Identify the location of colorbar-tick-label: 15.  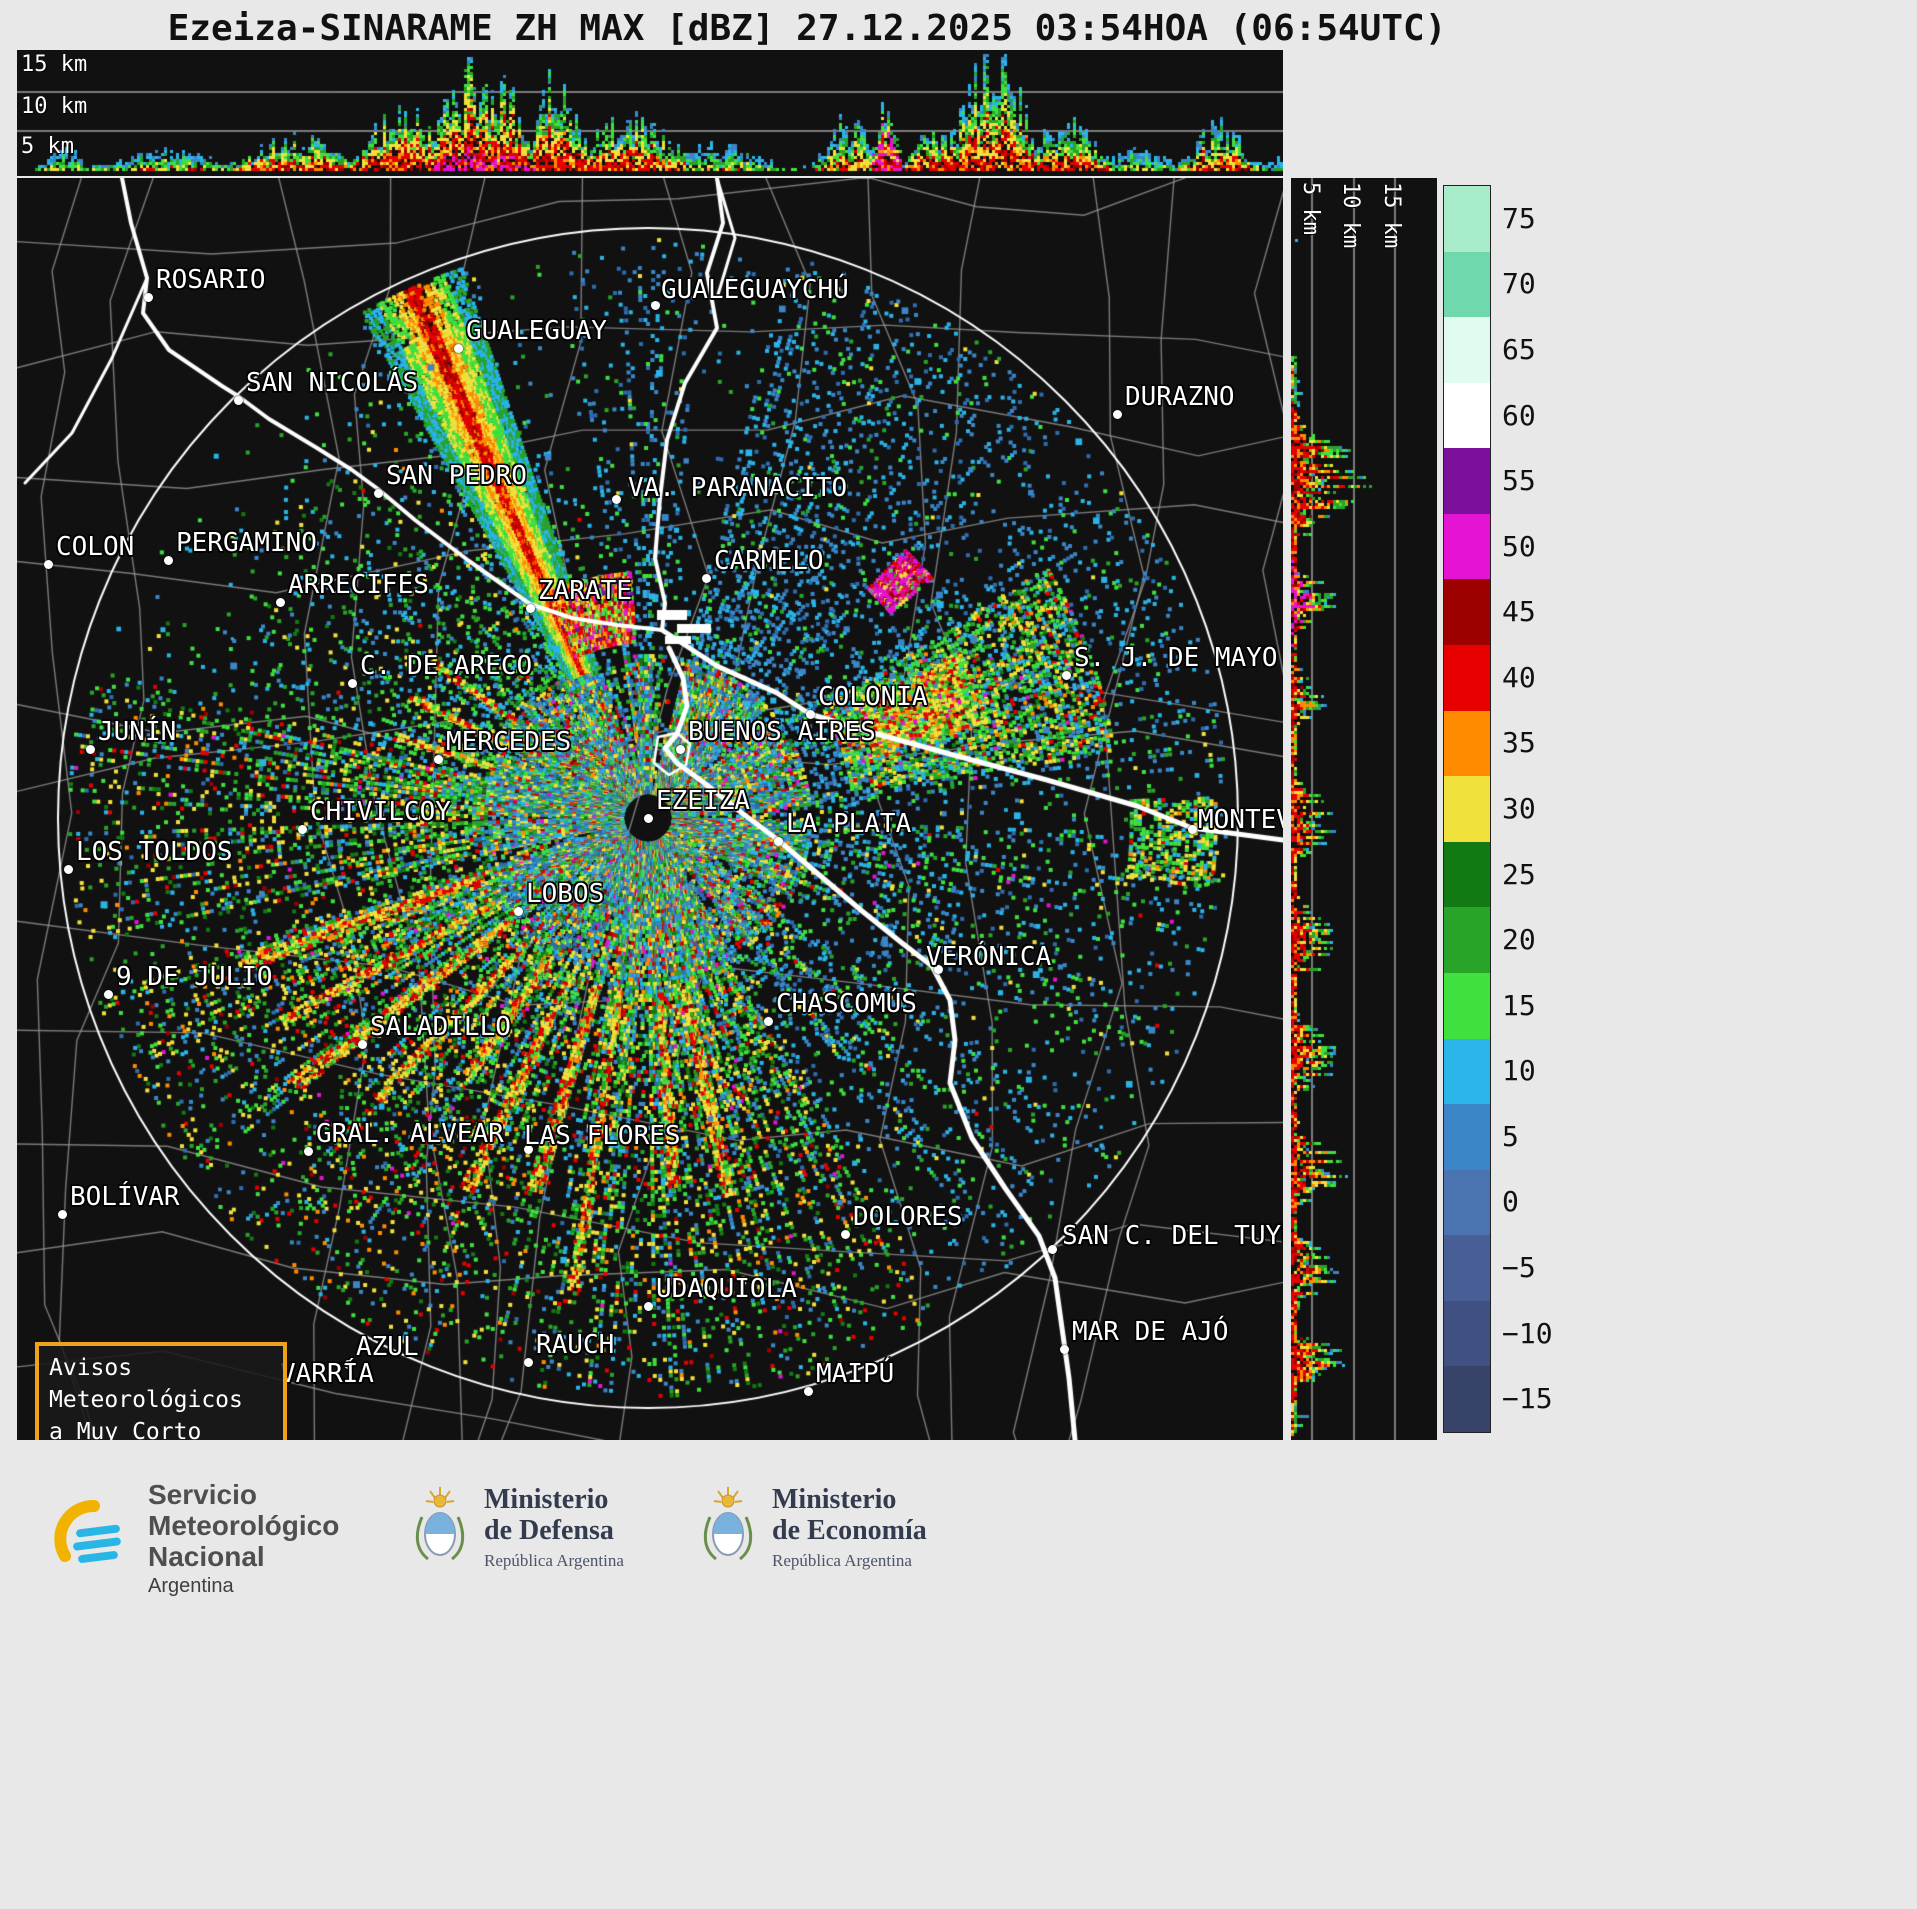
(1519, 1005).